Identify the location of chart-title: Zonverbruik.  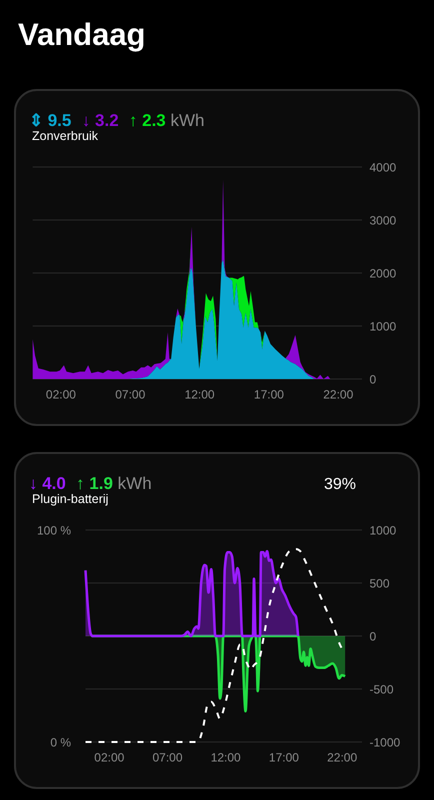
(65, 136).